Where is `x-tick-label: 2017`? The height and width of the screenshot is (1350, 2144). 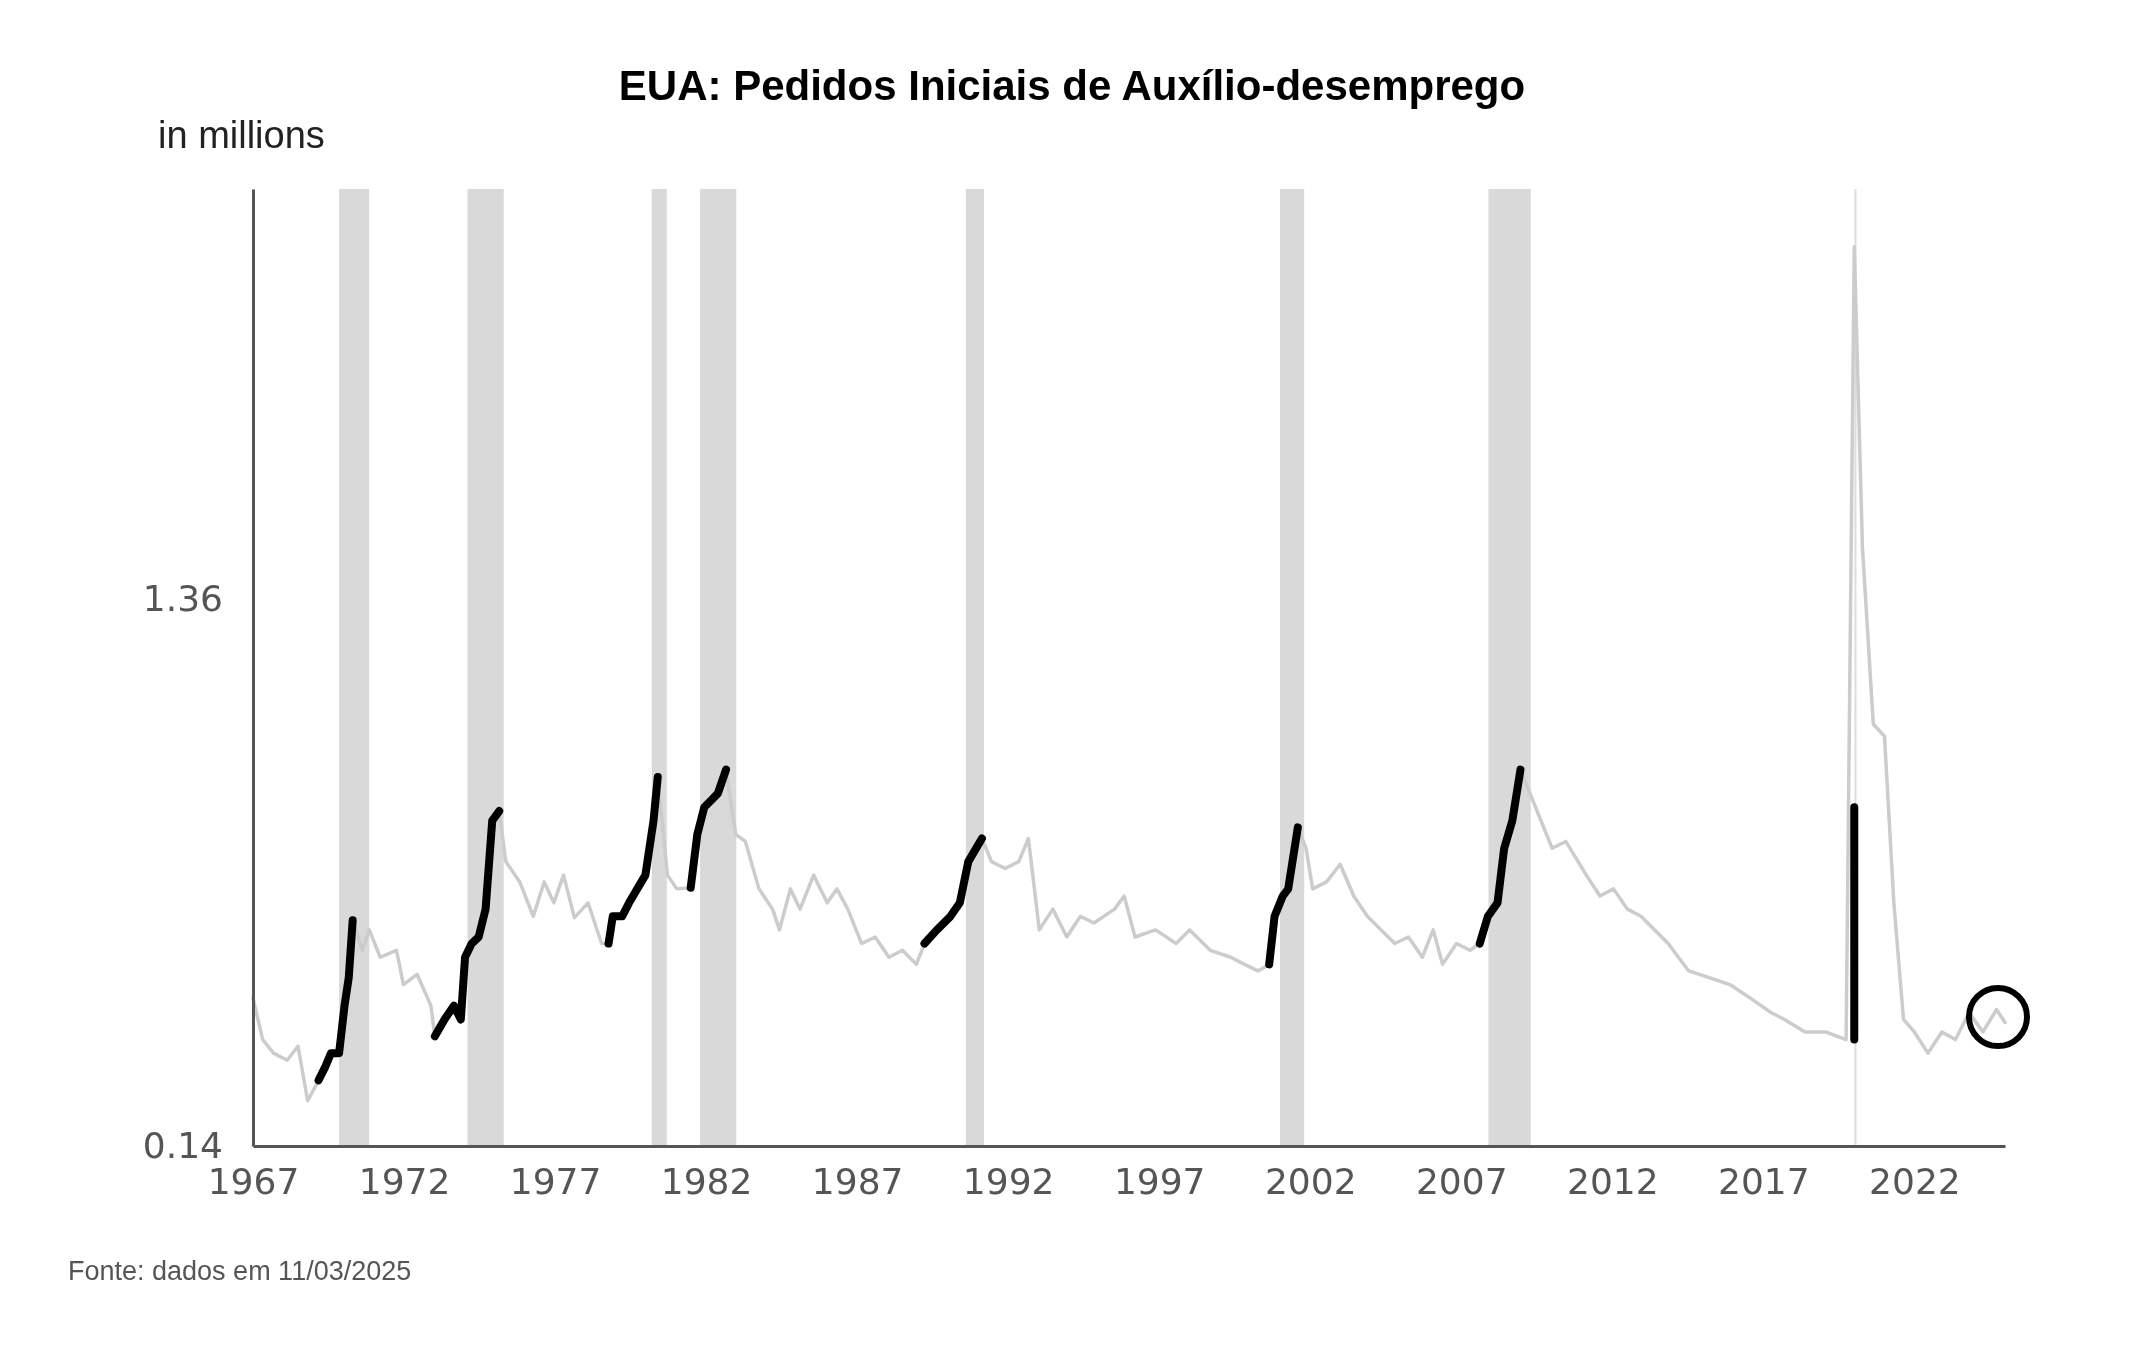
x-tick-label: 2017 is located at coordinates (1764, 1181).